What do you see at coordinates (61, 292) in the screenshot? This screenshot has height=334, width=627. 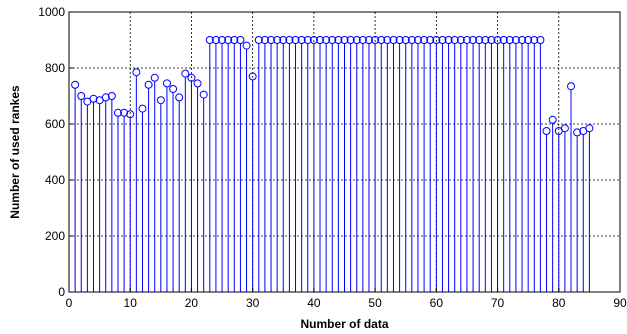 I see `y-tick-label: 0` at bounding box center [61, 292].